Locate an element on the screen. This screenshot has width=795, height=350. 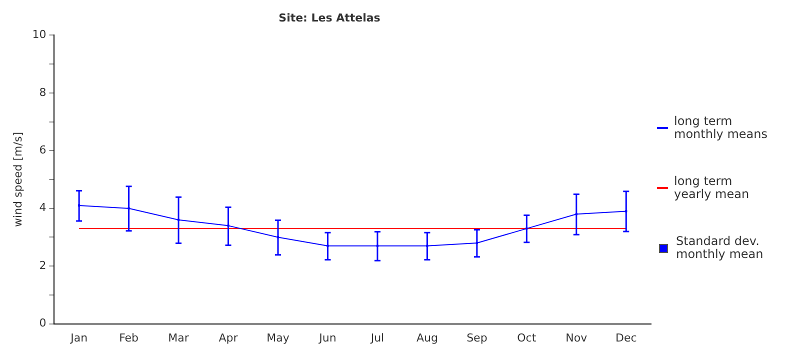
x-tick-label: Feb is located at coordinates (129, 337).